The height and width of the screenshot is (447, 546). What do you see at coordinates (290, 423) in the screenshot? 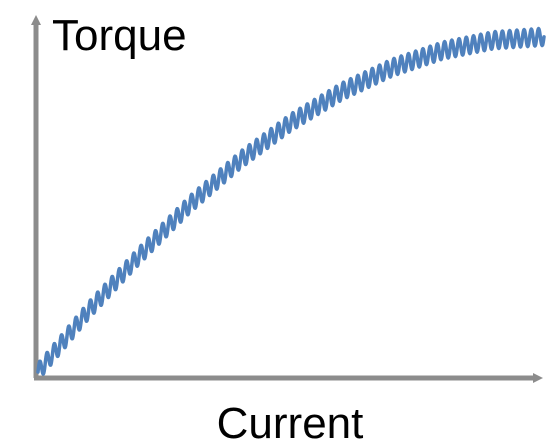
I see `x-axis-title: Current` at bounding box center [290, 423].